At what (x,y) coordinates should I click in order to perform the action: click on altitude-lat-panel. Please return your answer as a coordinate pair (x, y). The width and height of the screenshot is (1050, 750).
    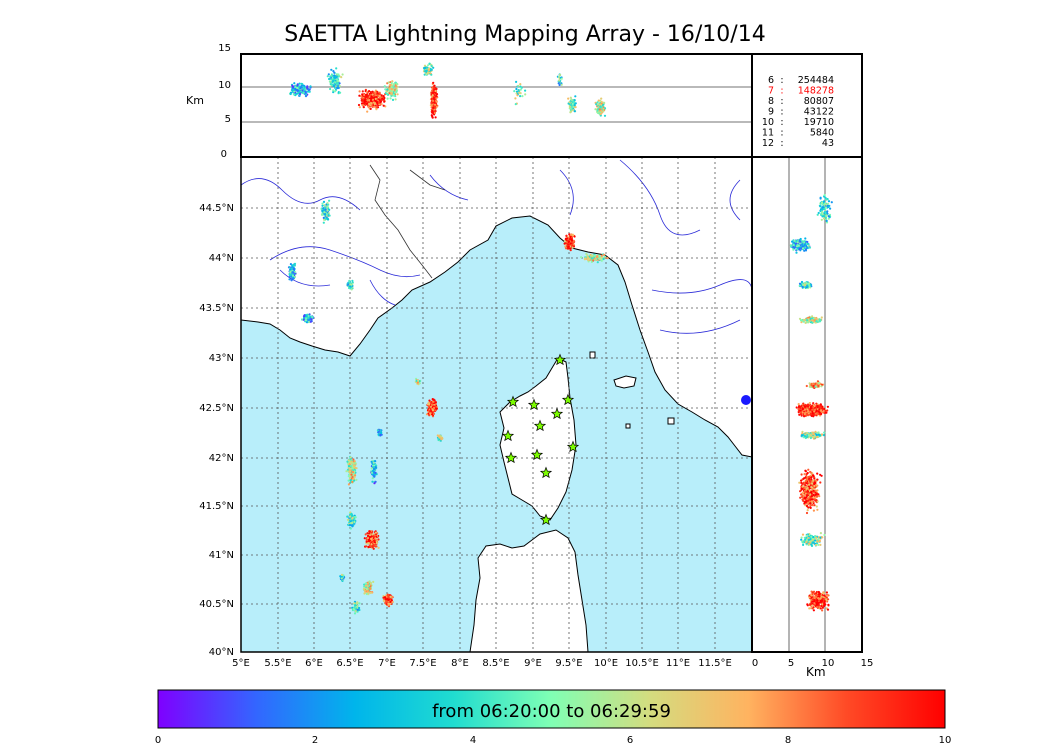
    Looking at the image, I should click on (807, 404).